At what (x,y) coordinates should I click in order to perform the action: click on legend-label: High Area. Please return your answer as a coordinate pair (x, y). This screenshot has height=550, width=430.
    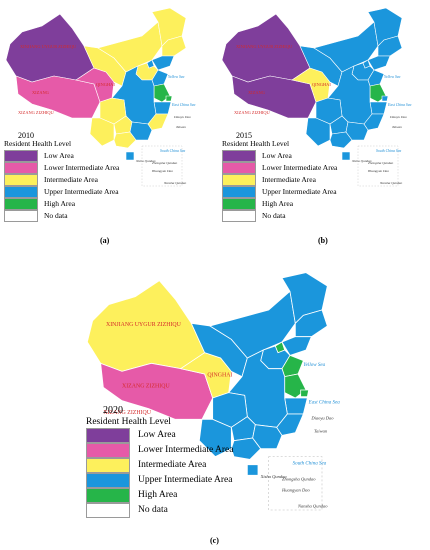
    Looking at the image, I should click on (278, 204).